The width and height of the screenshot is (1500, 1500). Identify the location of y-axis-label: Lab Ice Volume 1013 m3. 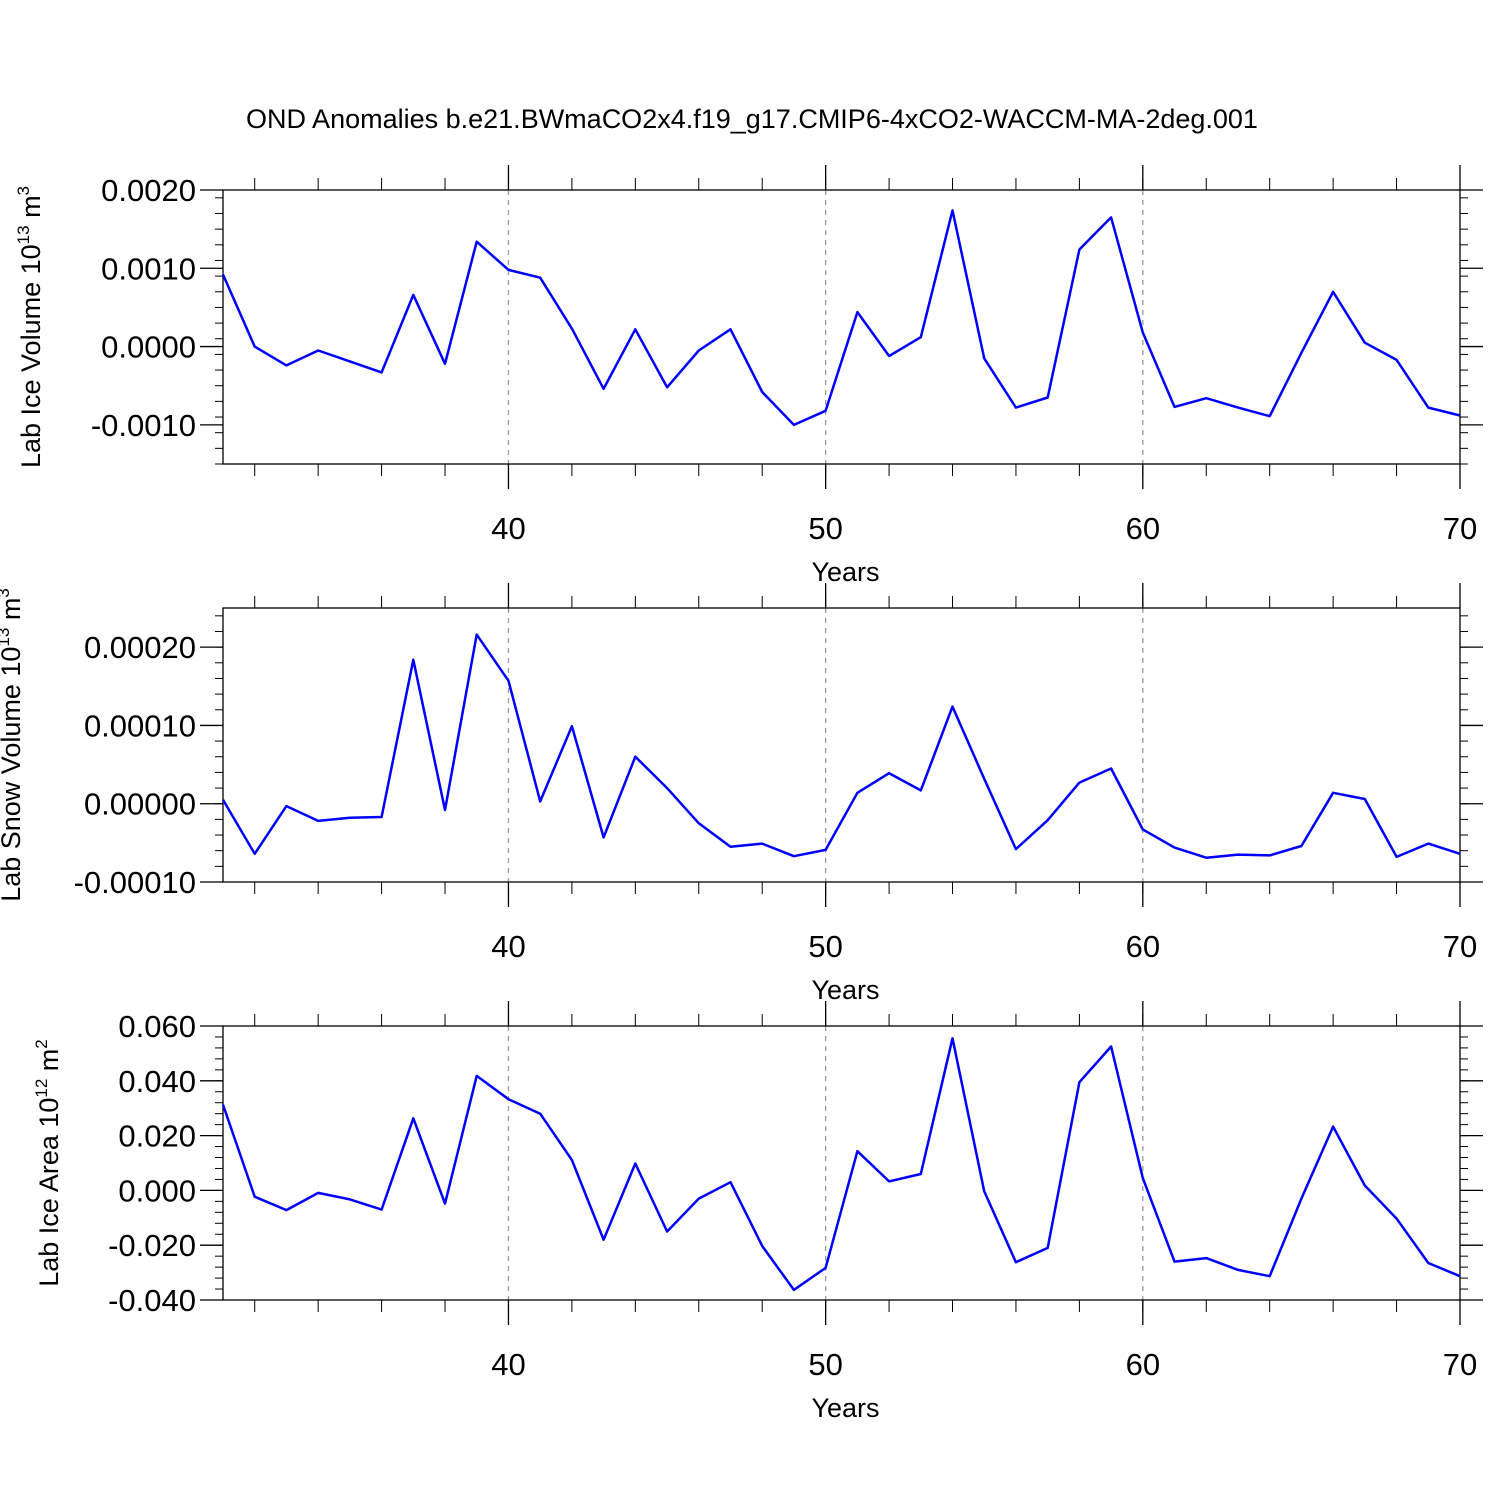
(30, 327).